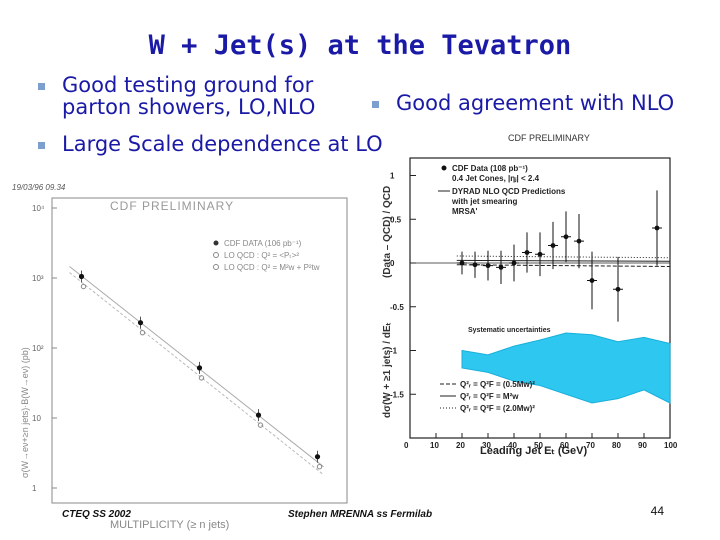 This screenshot has height=540, width=720. I want to click on x-tick-label: 20, so click(460, 445).